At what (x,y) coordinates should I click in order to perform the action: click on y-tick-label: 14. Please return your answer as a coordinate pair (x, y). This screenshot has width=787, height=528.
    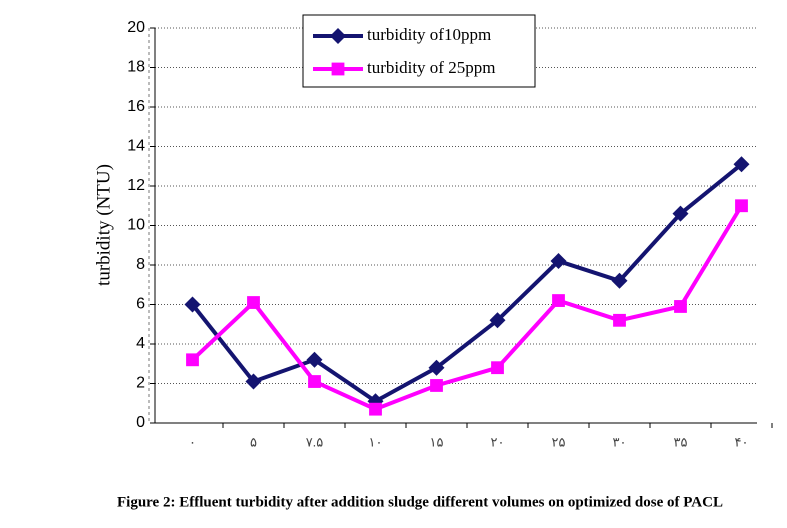
    Looking at the image, I should click on (136, 146).